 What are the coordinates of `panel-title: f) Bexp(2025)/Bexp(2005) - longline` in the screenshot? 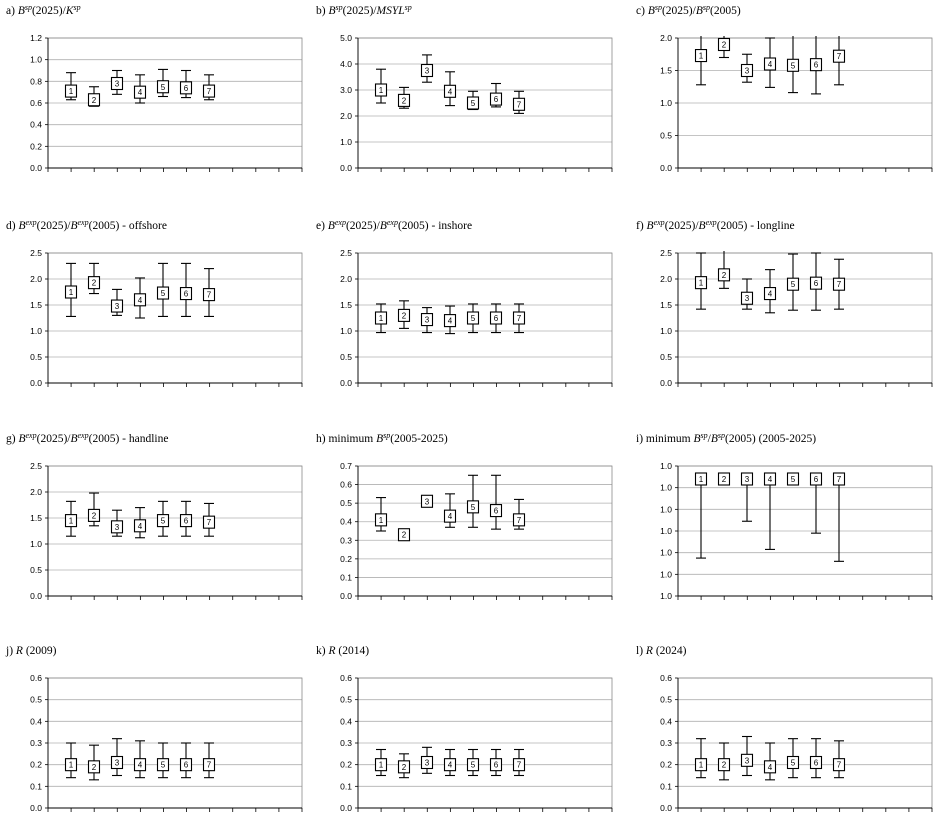 It's located at (715, 226).